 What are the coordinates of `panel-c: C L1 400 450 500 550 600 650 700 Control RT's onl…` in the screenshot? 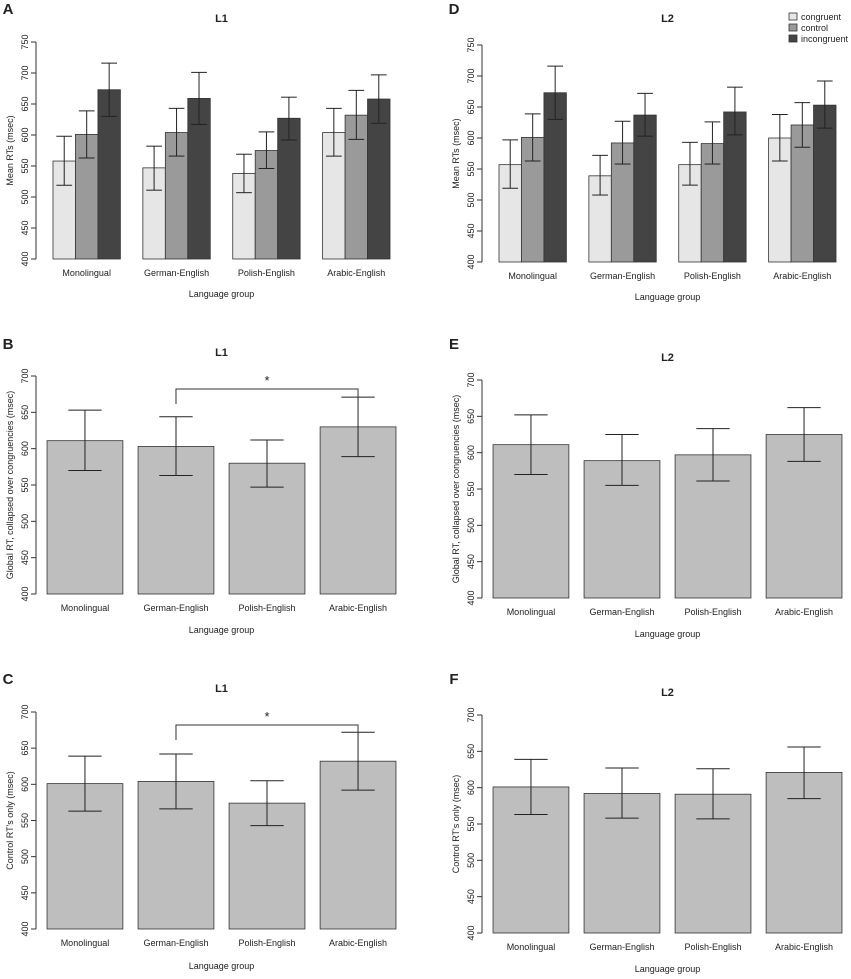 It's located at (200, 821).